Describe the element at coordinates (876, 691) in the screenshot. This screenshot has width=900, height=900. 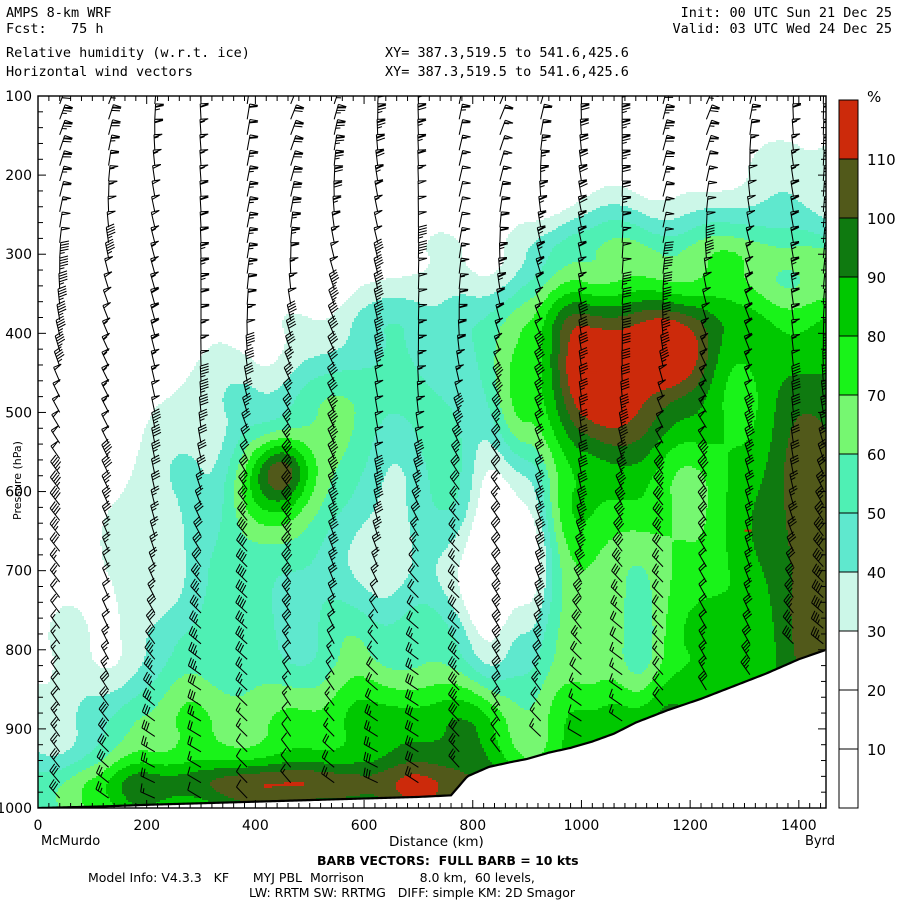
I see `colorbar-label-20: 20` at that location.